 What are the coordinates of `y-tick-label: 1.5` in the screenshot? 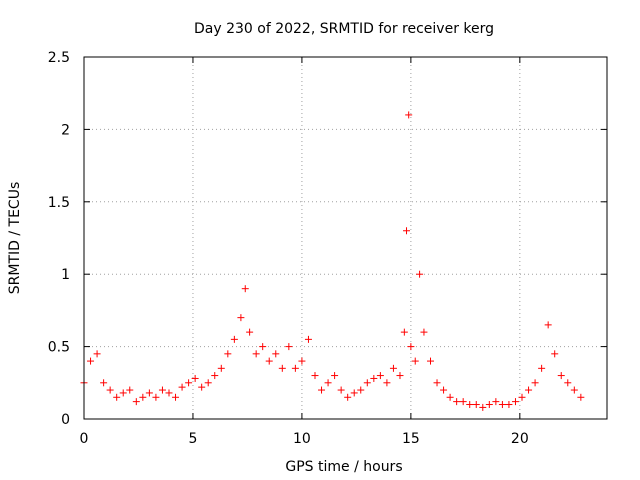 It's located at (59, 203).